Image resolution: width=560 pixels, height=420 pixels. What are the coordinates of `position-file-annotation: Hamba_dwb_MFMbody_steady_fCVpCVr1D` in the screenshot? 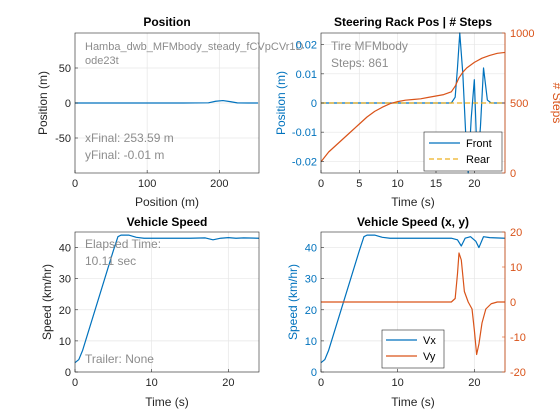 It's located at (194, 47).